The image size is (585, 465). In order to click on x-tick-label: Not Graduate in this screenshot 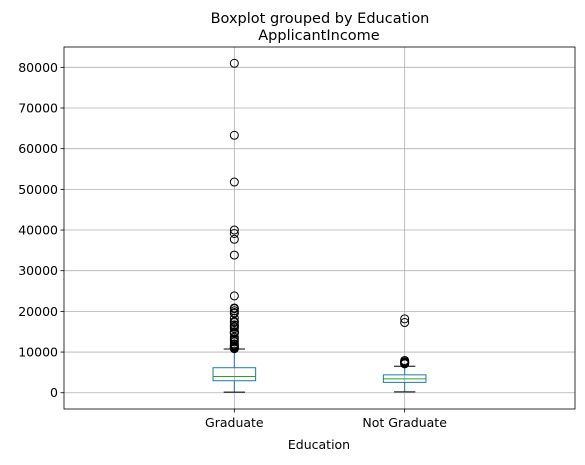, I will do `click(404, 422)`.